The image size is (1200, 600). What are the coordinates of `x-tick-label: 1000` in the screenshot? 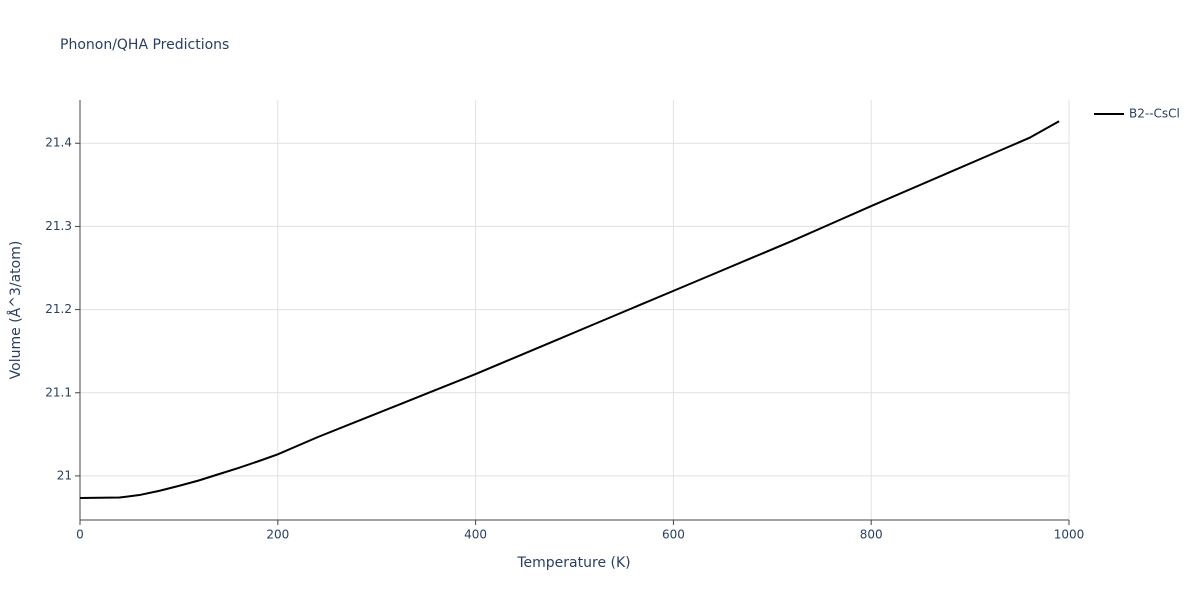 It's located at (1069, 535).